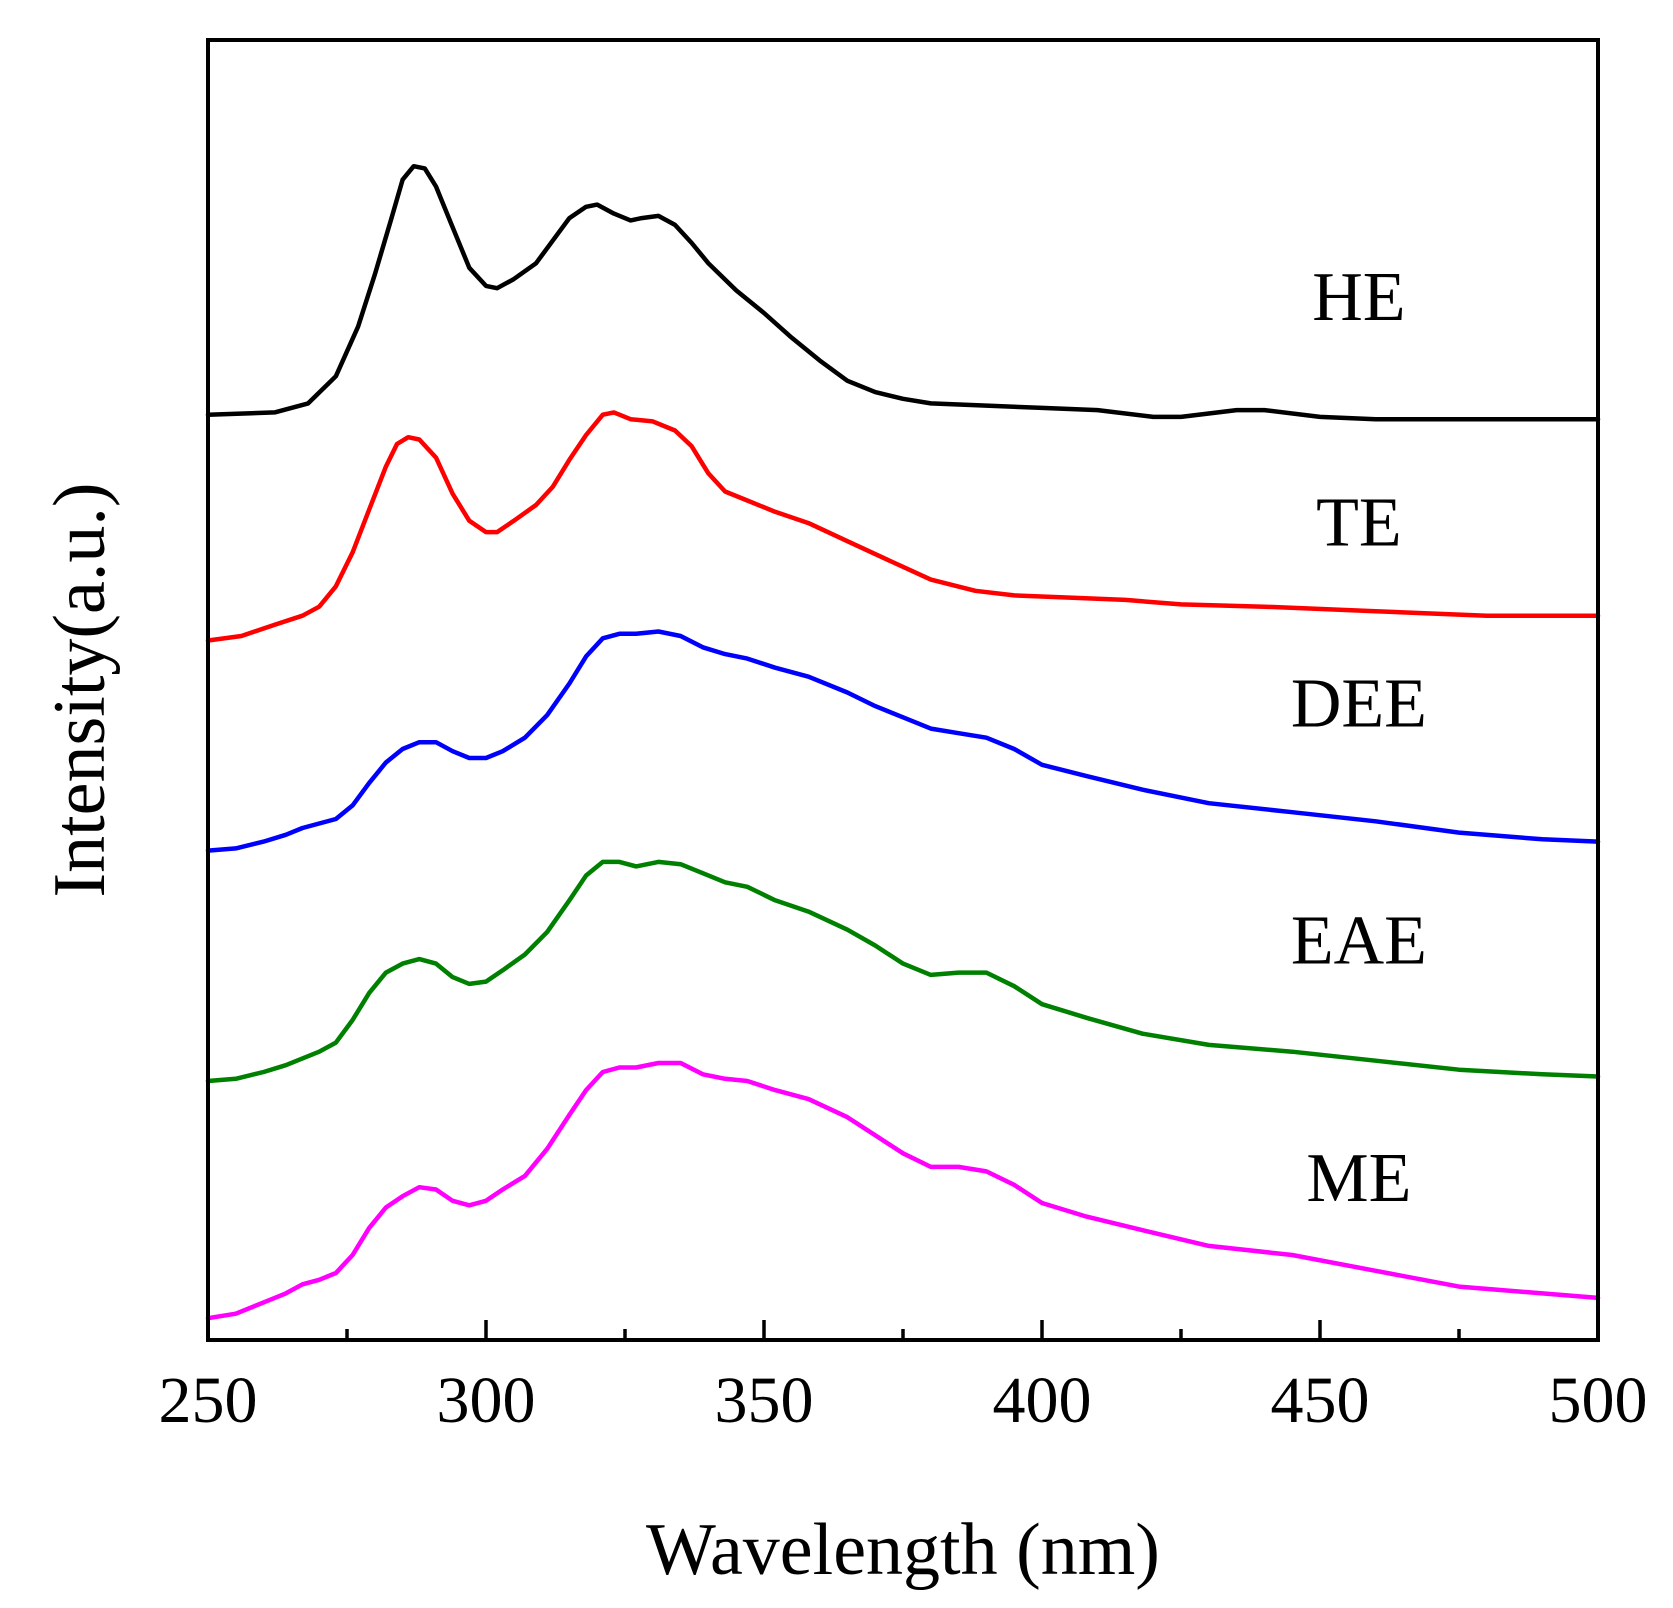 This screenshot has height=1608, width=1673. I want to click on x-tick-label: 350, so click(764, 1400).